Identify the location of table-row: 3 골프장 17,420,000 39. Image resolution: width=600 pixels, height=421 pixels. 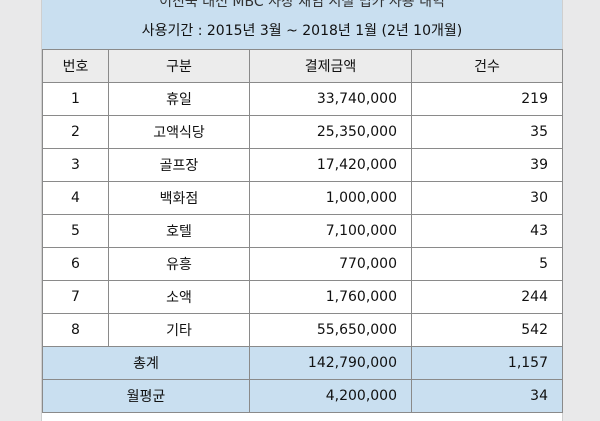
(302, 165).